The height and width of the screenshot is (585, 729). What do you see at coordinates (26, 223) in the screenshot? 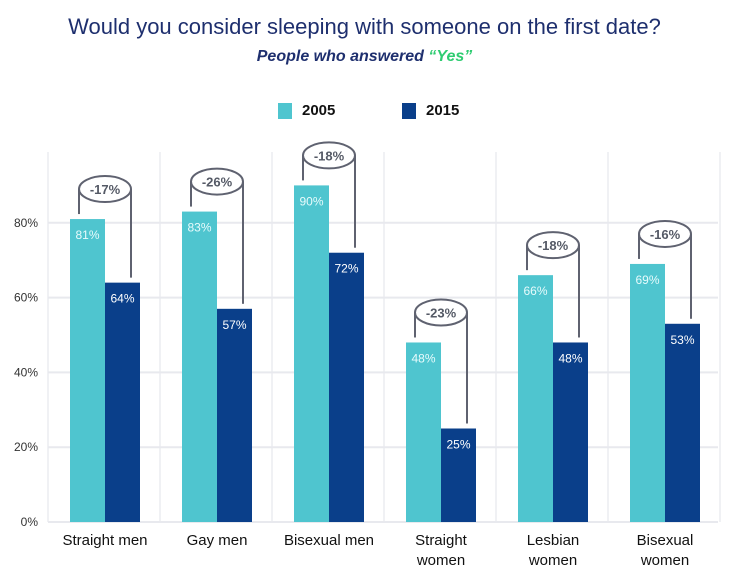
I see `y-tick-label: 80%` at bounding box center [26, 223].